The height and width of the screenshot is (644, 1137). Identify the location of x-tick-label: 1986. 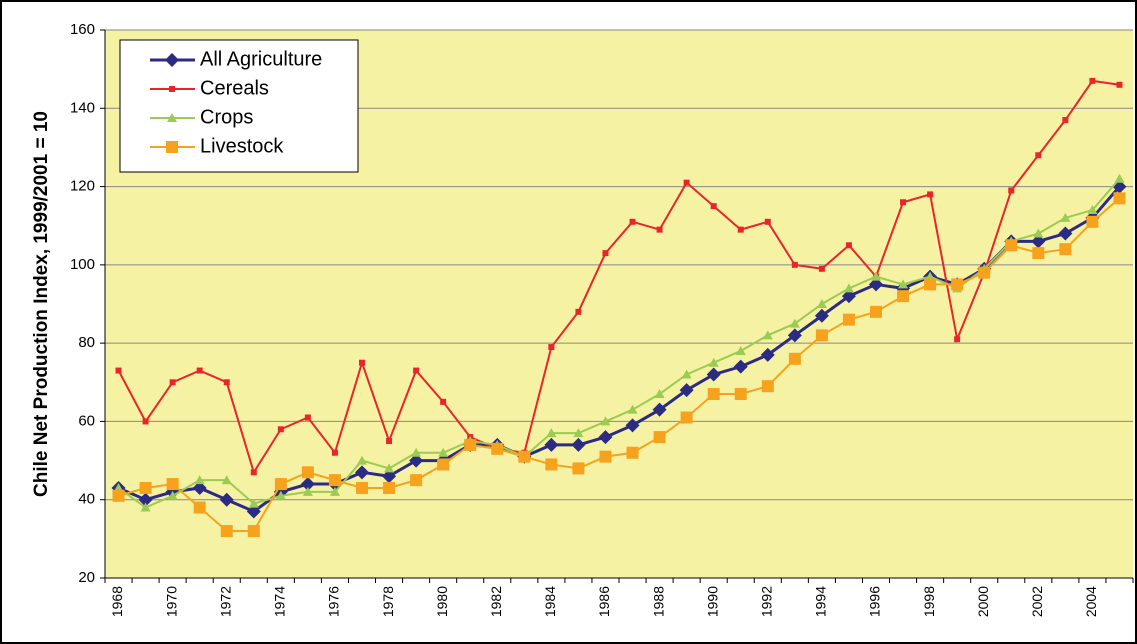
(604, 601).